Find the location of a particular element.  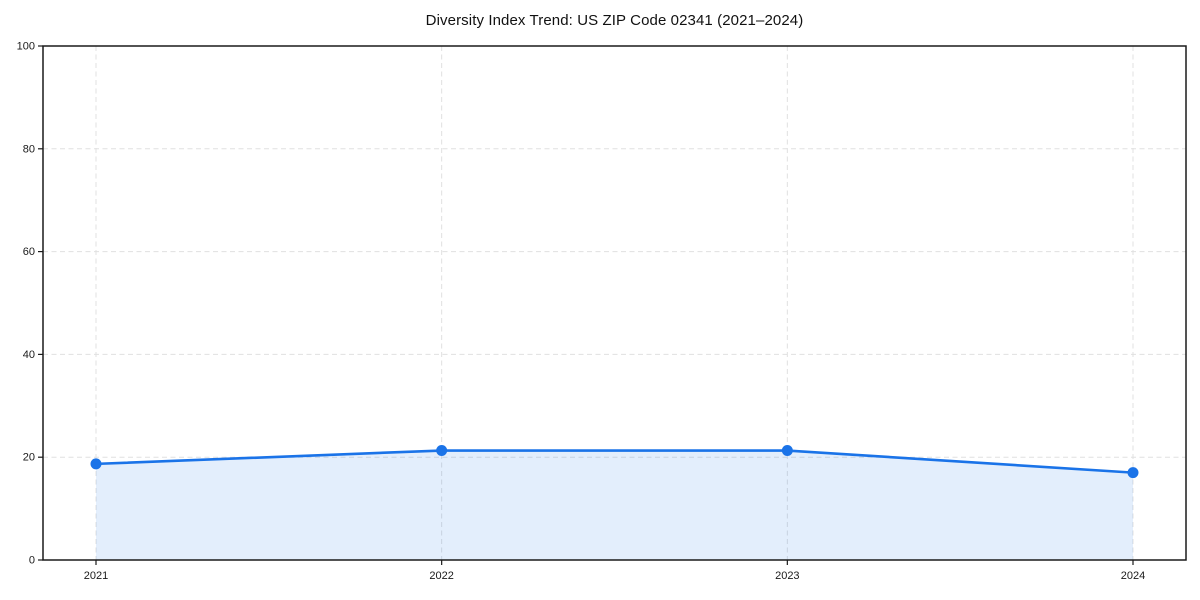

x-tick-label: 2021 is located at coordinates (96, 576).